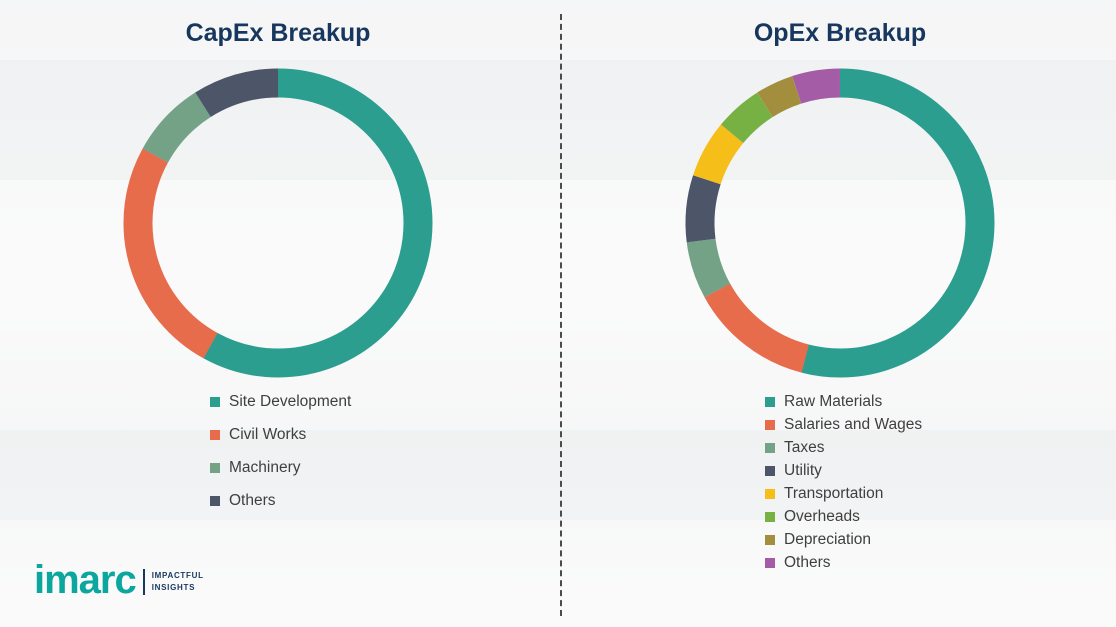 The height and width of the screenshot is (627, 1116). I want to click on donut-segment-utility, so click(840, 223).